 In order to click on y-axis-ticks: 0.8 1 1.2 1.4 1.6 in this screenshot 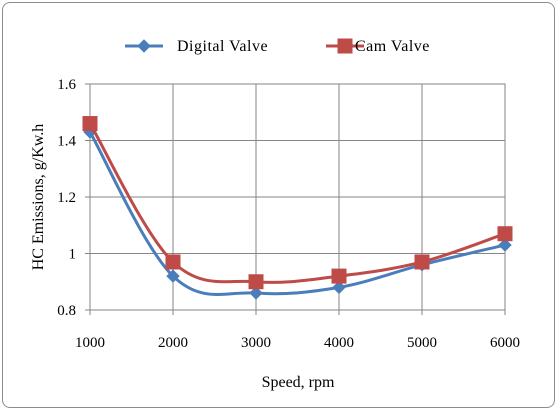, I will do `click(73, 198)`.